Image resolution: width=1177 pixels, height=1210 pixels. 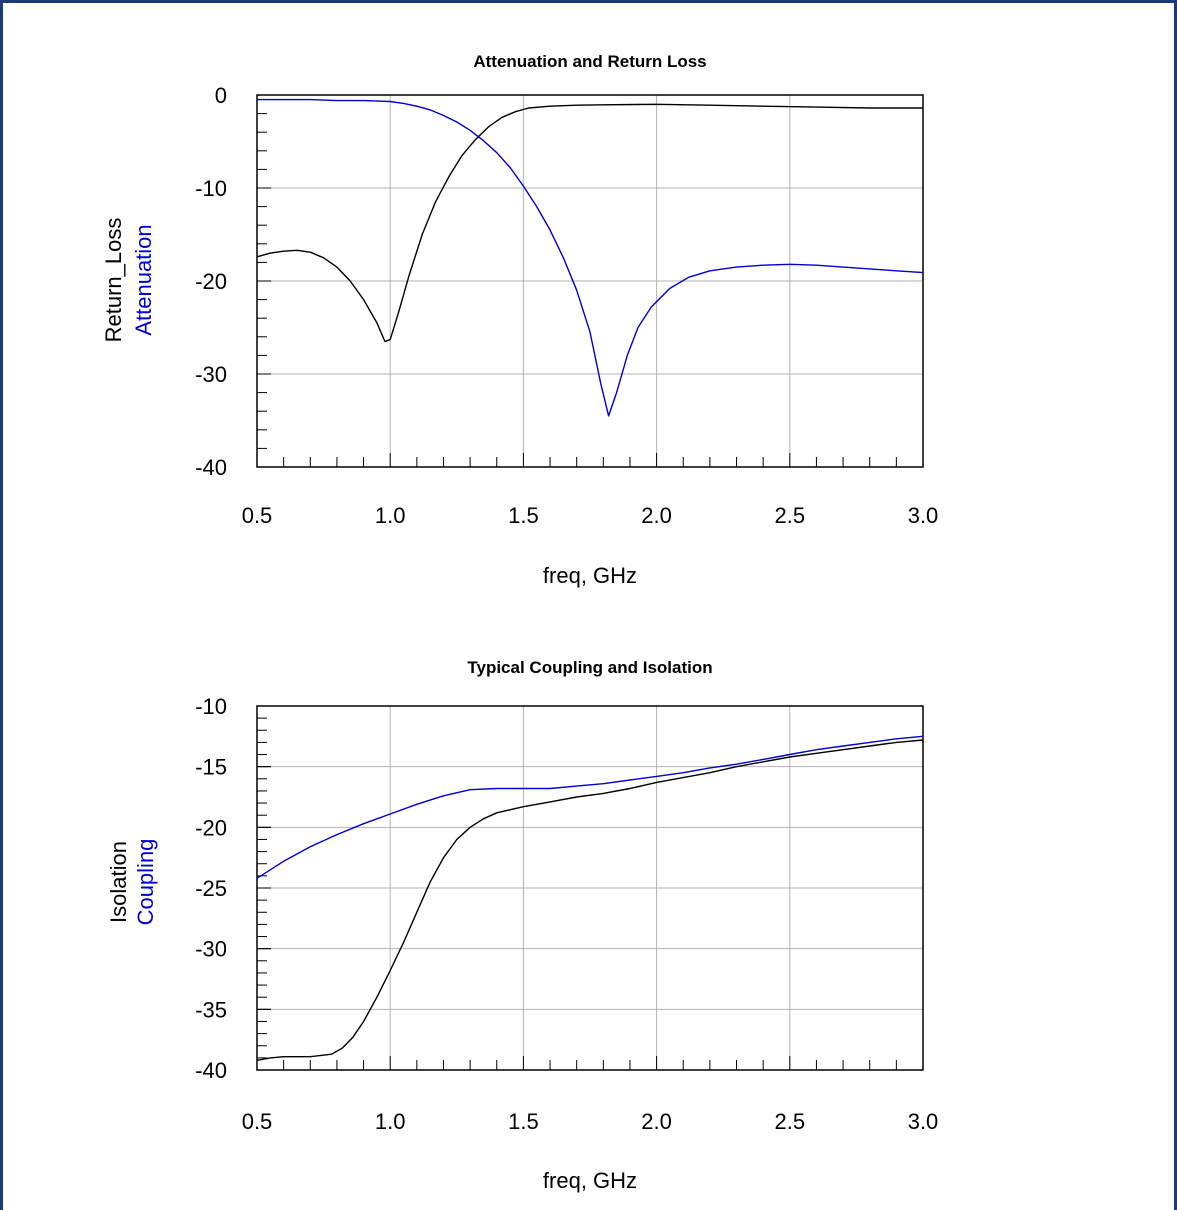 I want to click on y-axis-label-black: Isolation, so click(x=118, y=882).